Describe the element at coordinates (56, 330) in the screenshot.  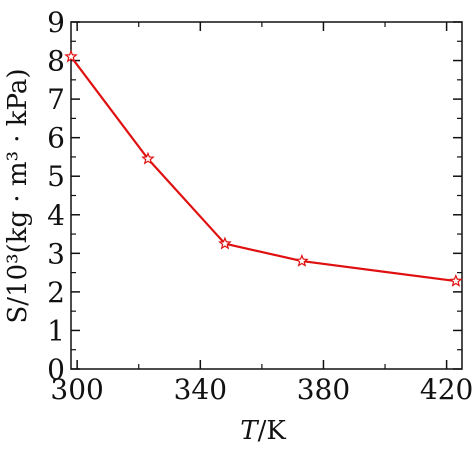
I see `y-tick-label: 1` at that location.